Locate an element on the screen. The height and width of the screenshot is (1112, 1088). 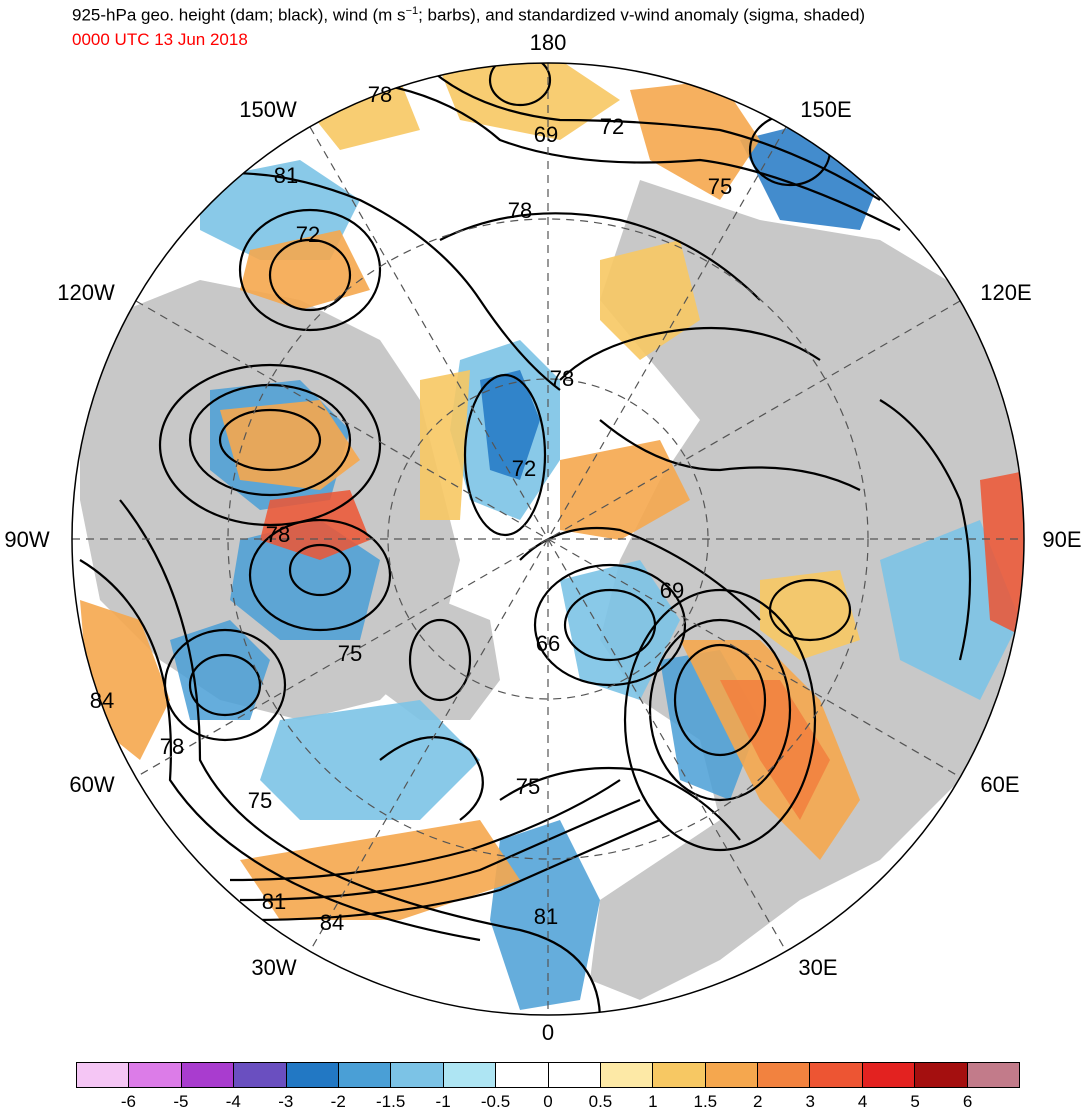
colorbar is located at coordinates (548, 1075).